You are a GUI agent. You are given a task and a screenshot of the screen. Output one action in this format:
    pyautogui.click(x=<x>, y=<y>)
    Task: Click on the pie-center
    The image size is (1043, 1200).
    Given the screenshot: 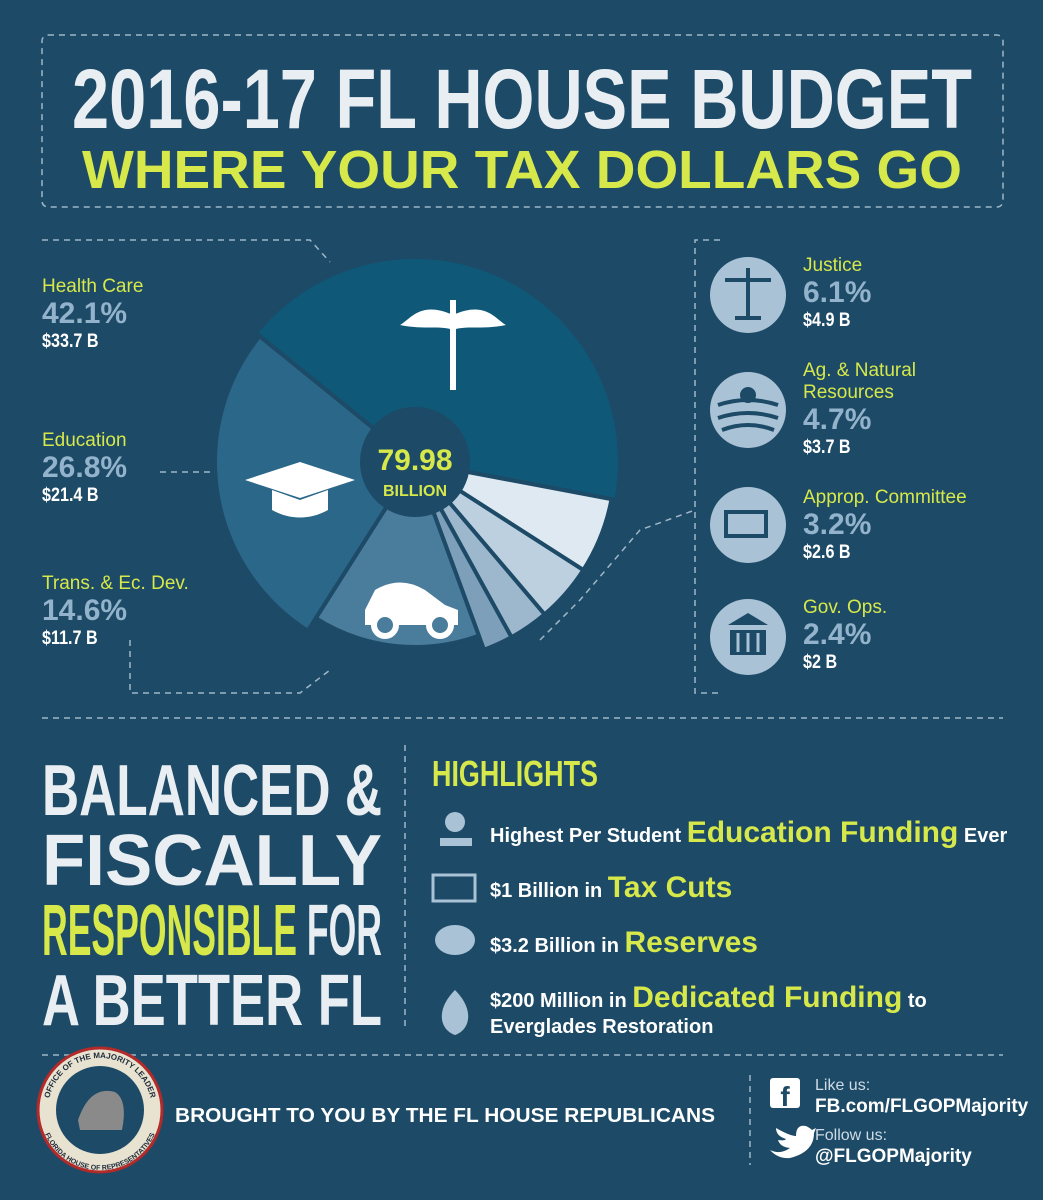 What is the action you would take?
    pyautogui.click(x=415, y=462)
    